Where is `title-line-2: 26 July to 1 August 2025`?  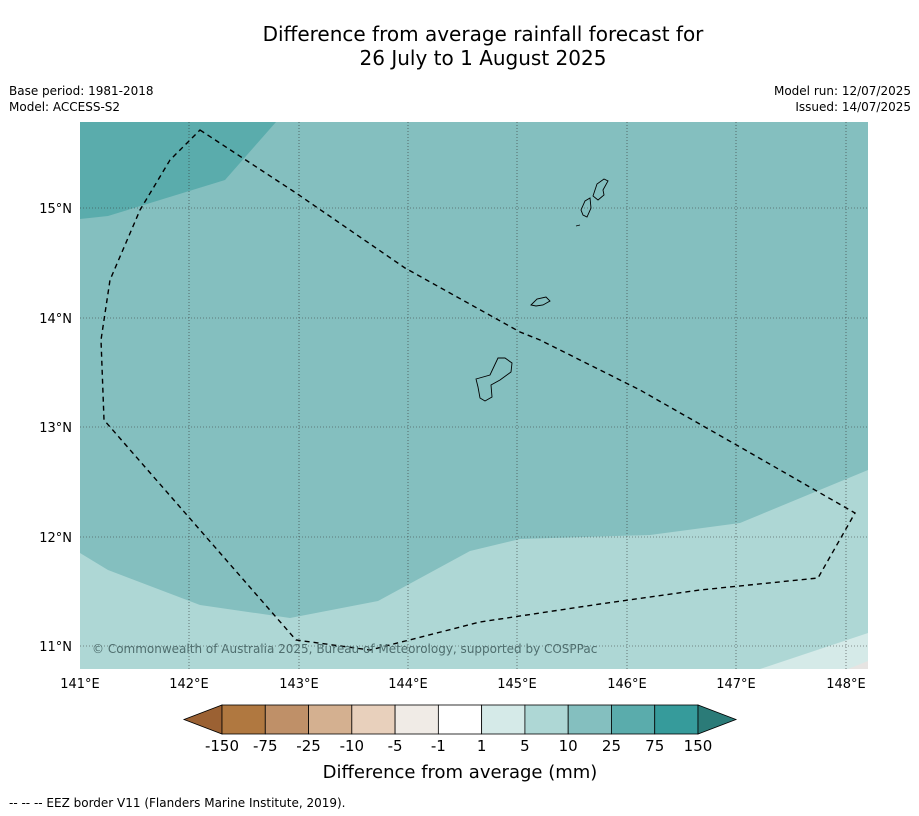
title-line-2: 26 July to 1 August 2025 is located at coordinates (483, 58).